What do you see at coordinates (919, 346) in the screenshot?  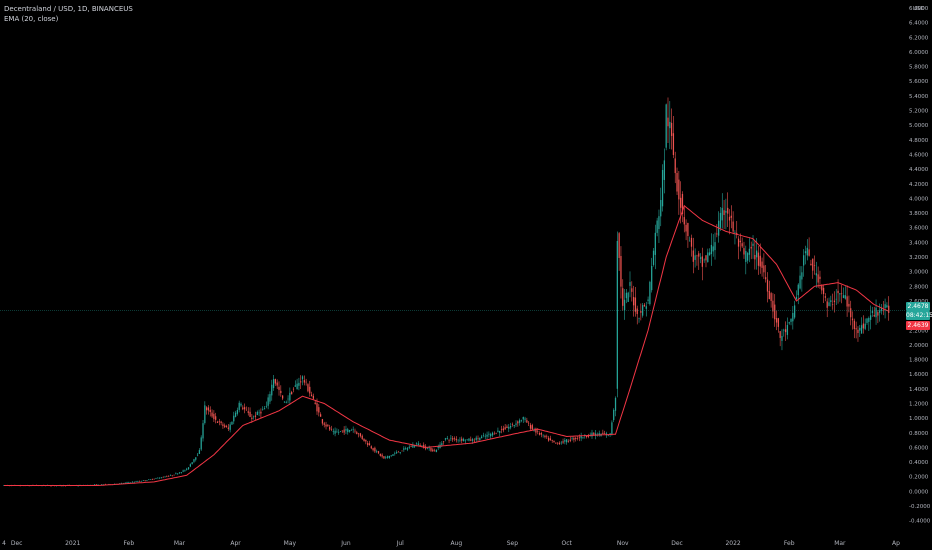 I see `price-tick-label: 2.0000` at bounding box center [919, 346].